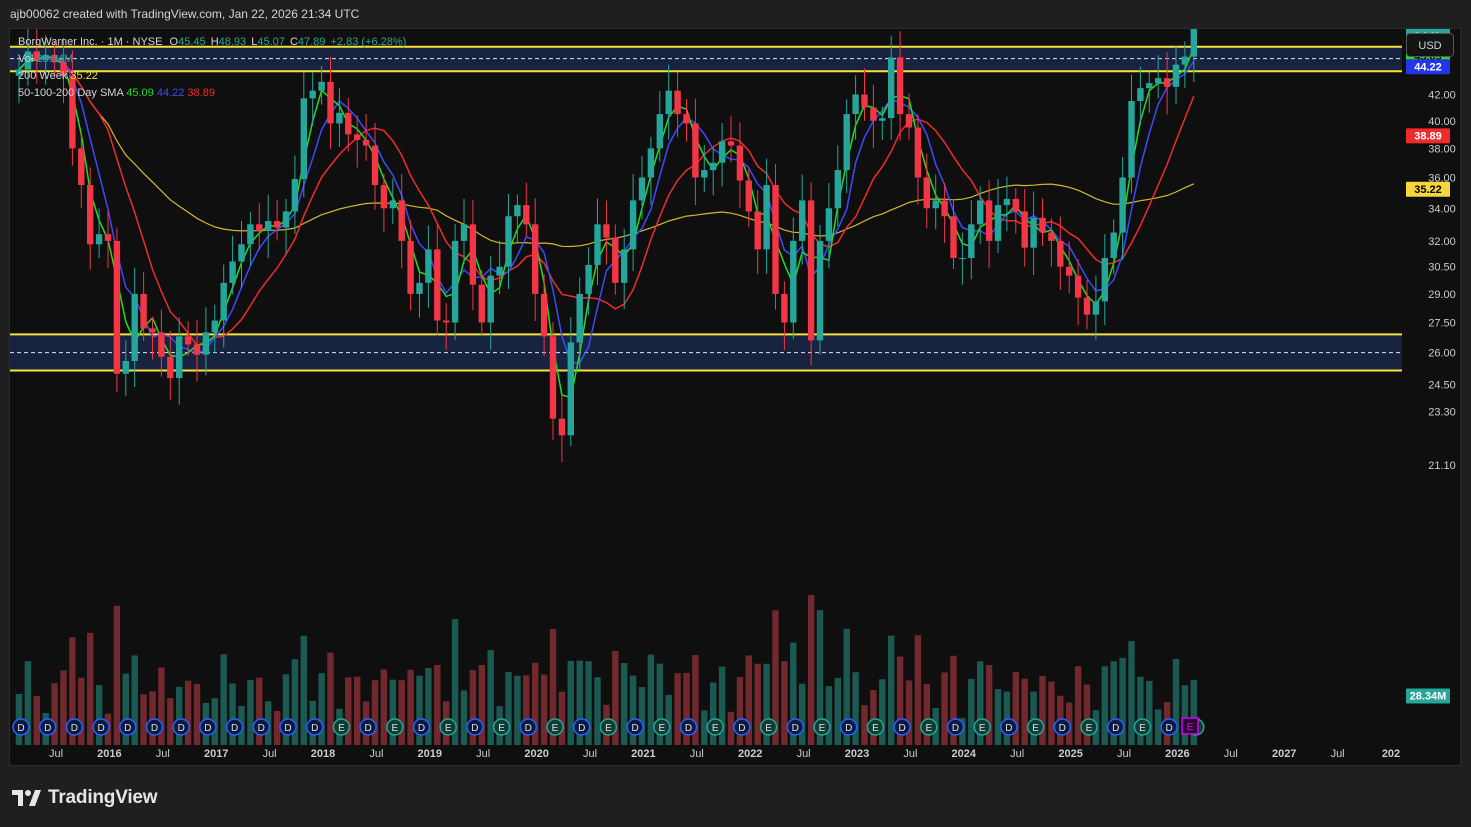 The image size is (1471, 827). Describe the element at coordinates (212, 76) in the screenshot. I see `legend-200week-row: 200 Week 35.22` at that location.